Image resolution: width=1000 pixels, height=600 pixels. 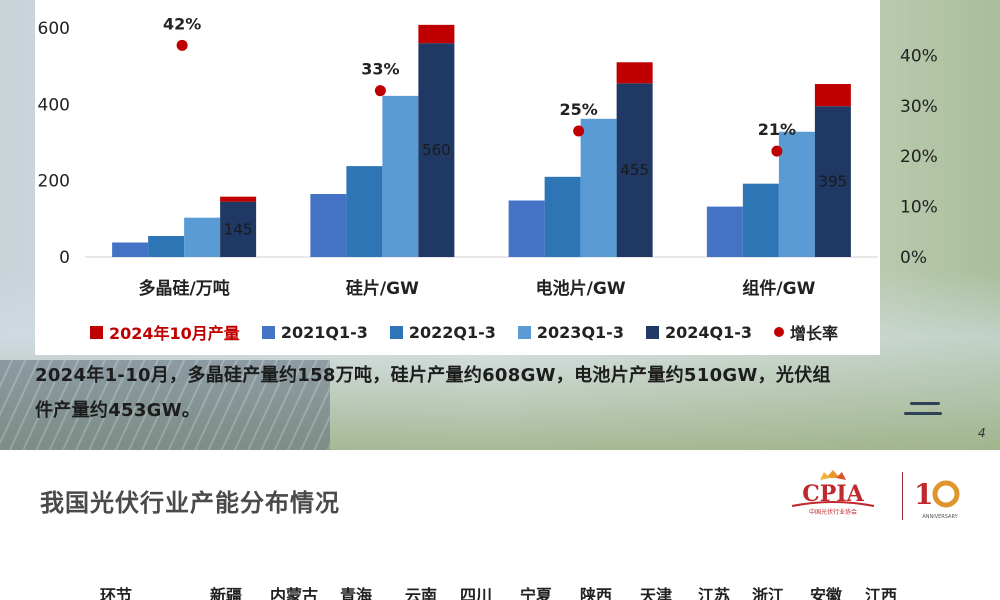 What do you see at coordinates (116, 593) in the screenshot?
I see `province-label: 环节` at bounding box center [116, 593].